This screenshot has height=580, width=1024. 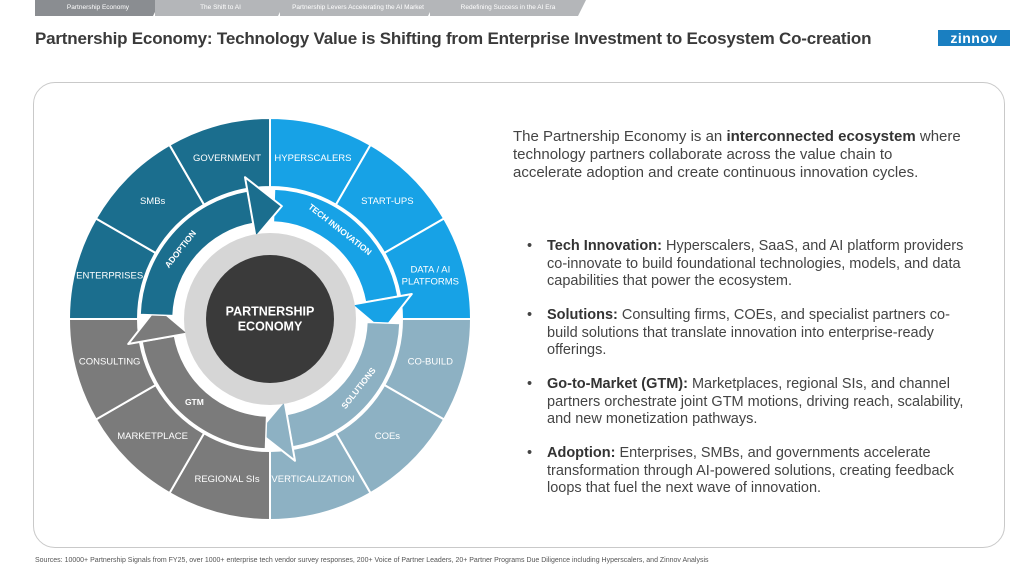 I want to click on segment-label: CO-BUILD, so click(x=431, y=361).